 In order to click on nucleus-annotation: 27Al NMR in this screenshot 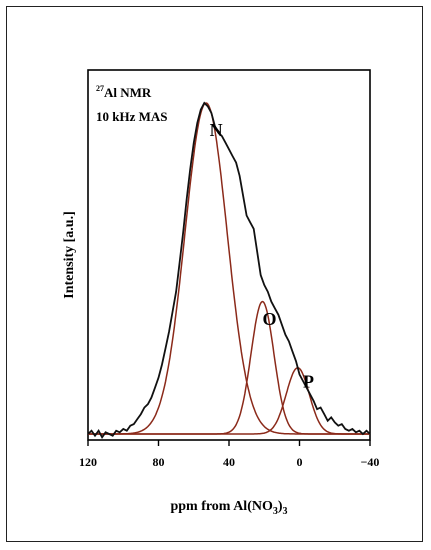, I will do `click(124, 92)`.